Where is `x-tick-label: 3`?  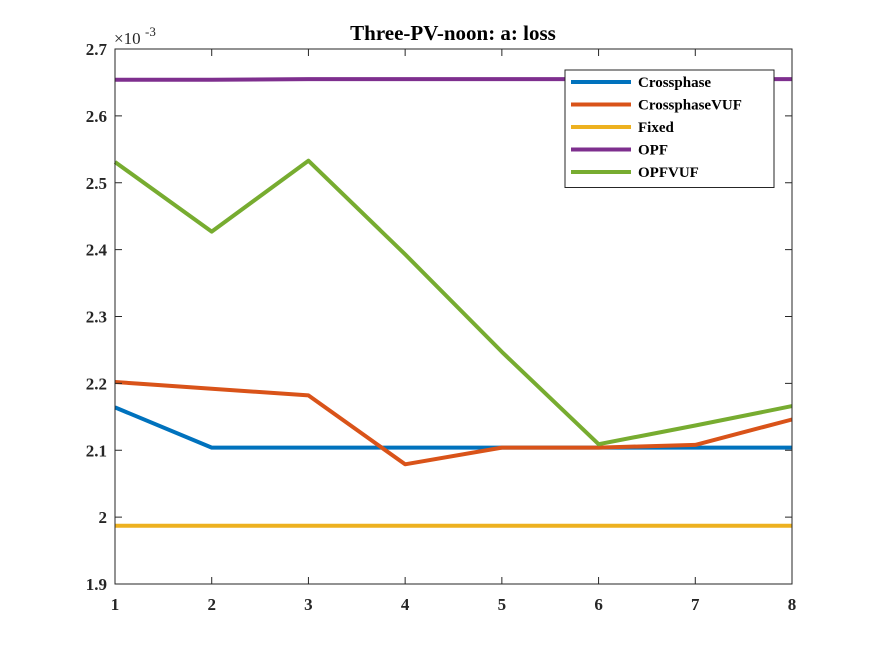
x-tick-label: 3 is located at coordinates (308, 604).